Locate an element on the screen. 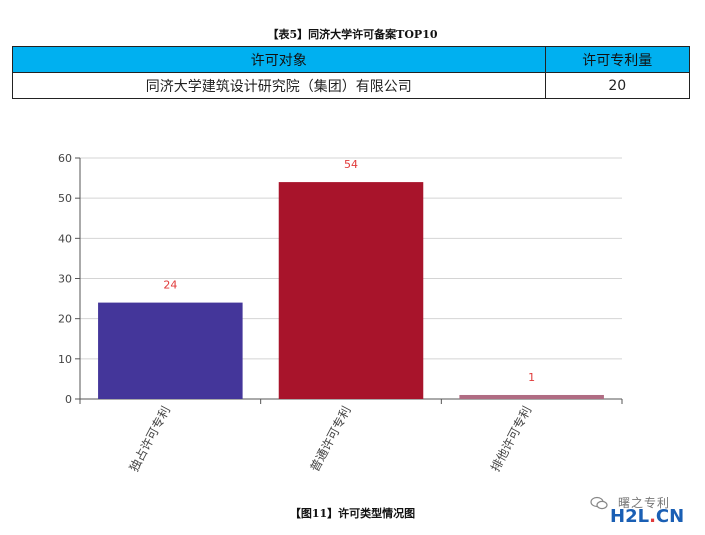  table-header-row: 许可对象 许可专利量 is located at coordinates (351, 59).